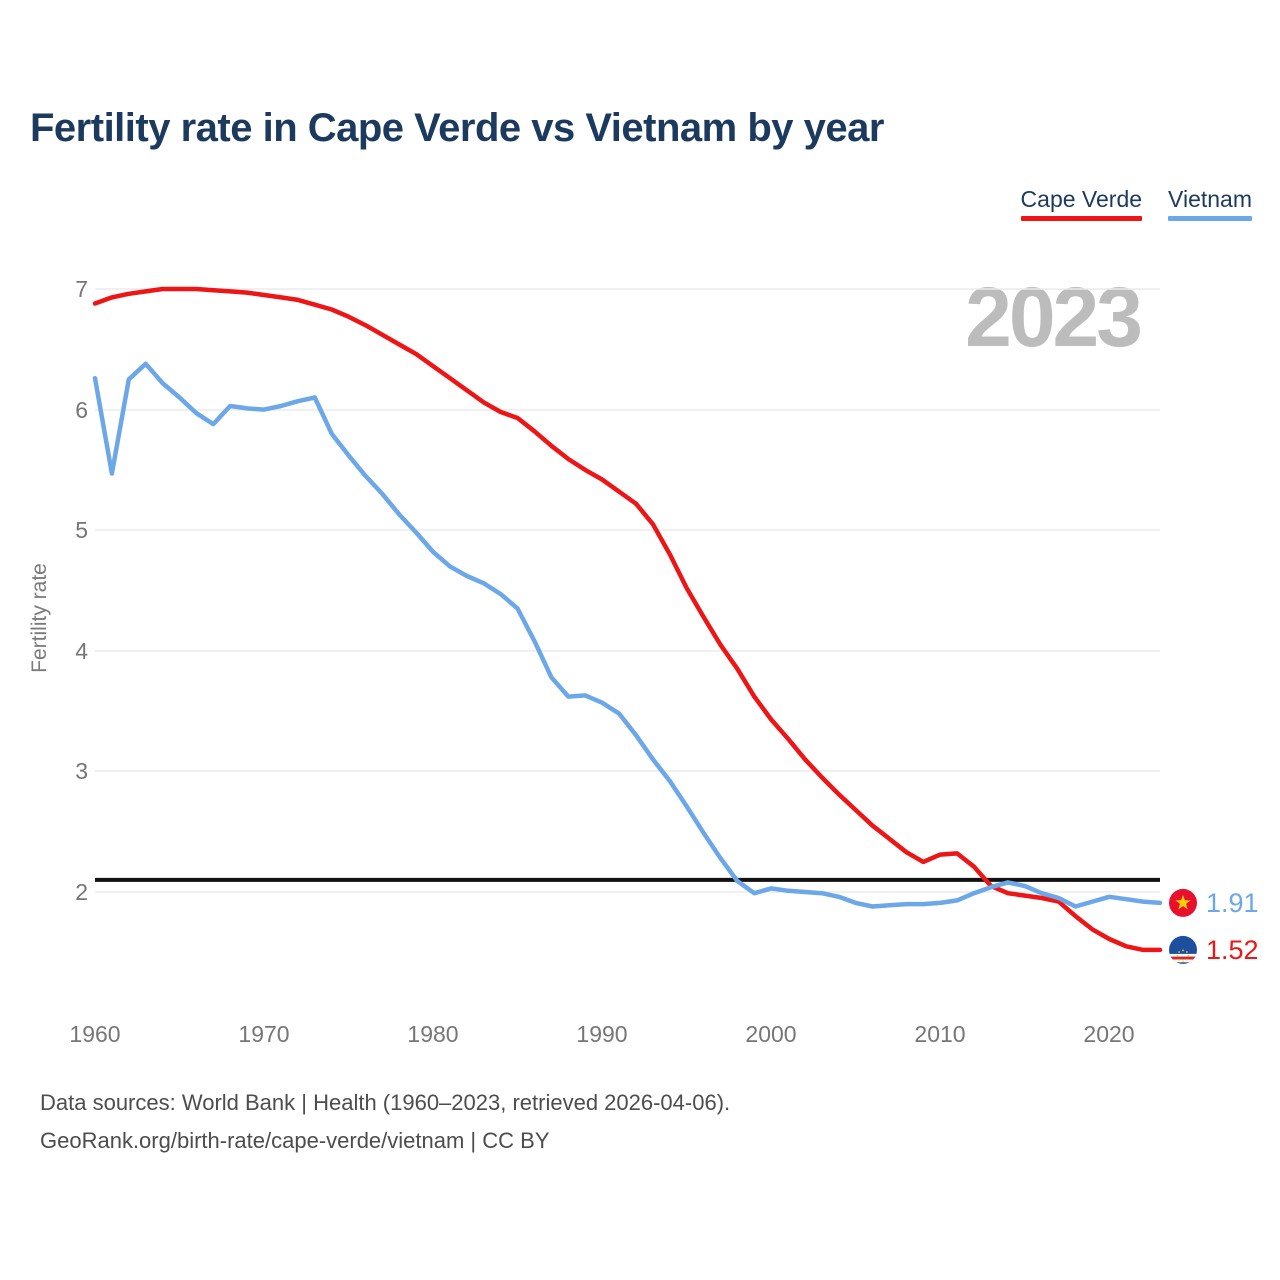 This screenshot has height=1280, width=1280. I want to click on legend: Cape Verde Vietnam, so click(1136, 203).